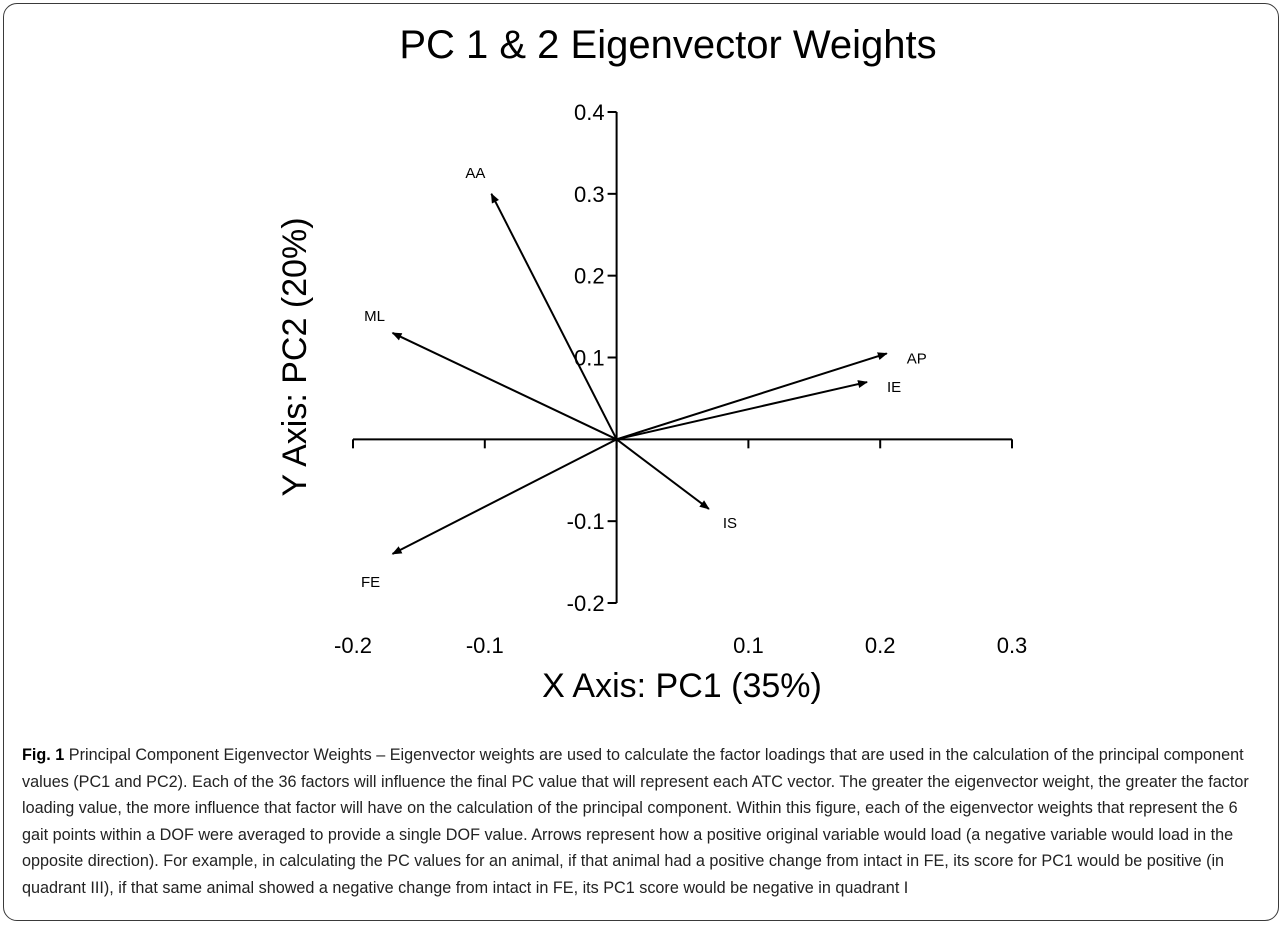 This screenshot has height=927, width=1284. Describe the element at coordinates (586, 521) in the screenshot. I see `y-tick-label: -0.1` at that location.